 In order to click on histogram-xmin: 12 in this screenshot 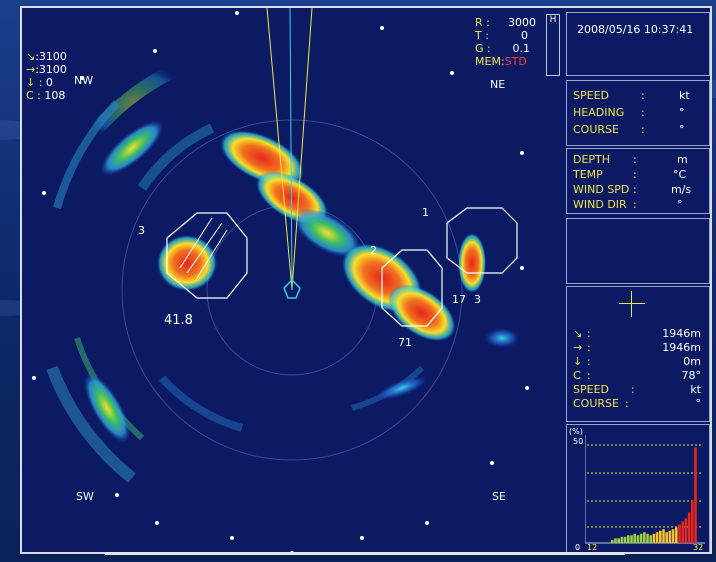, I will do `click(592, 547)`.